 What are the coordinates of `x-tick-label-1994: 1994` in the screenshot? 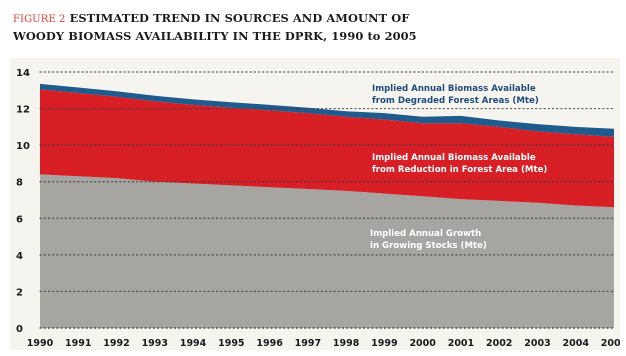 It's located at (193, 343).